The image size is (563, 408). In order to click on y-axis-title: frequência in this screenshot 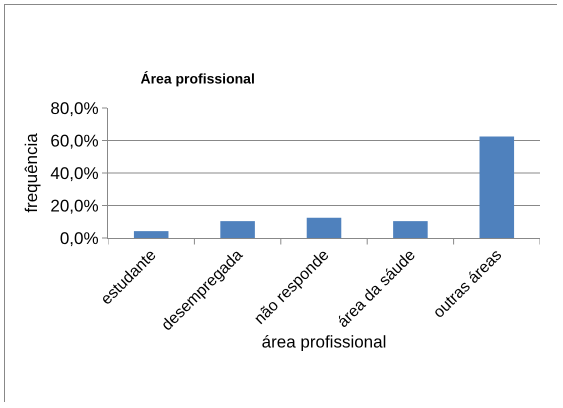, I will do `click(31, 172)`.